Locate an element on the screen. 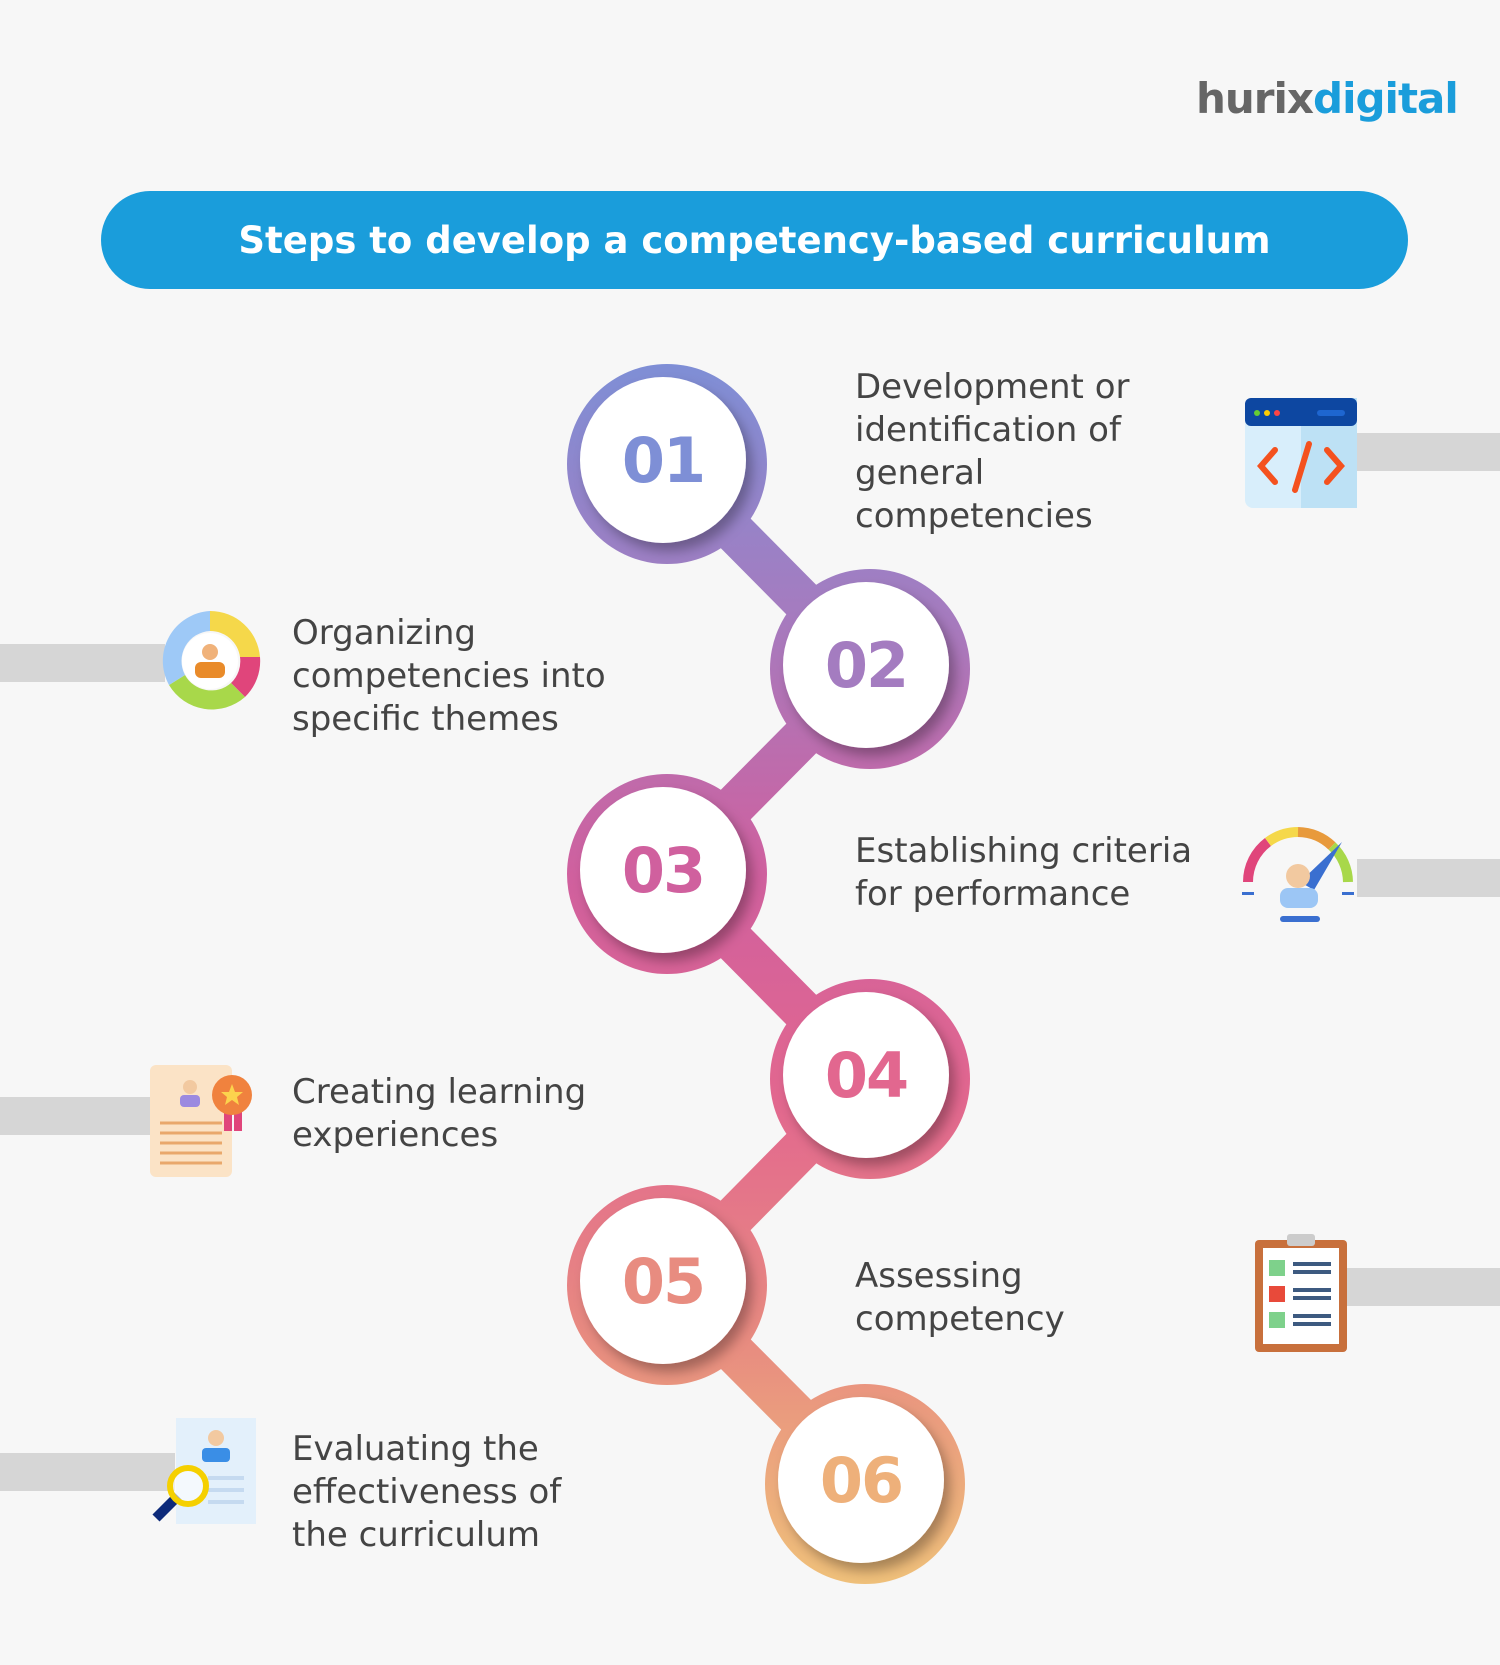 This screenshot has height=1665, width=1500. step-number: 05 is located at coordinates (663, 1281).